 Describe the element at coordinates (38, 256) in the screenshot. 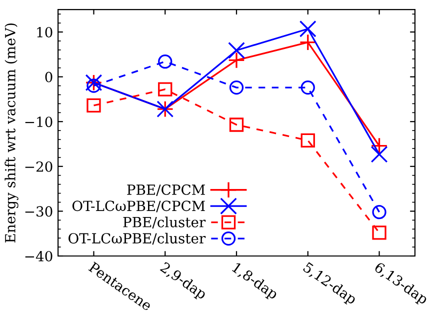

I see `y-tick-label: −40` at that location.